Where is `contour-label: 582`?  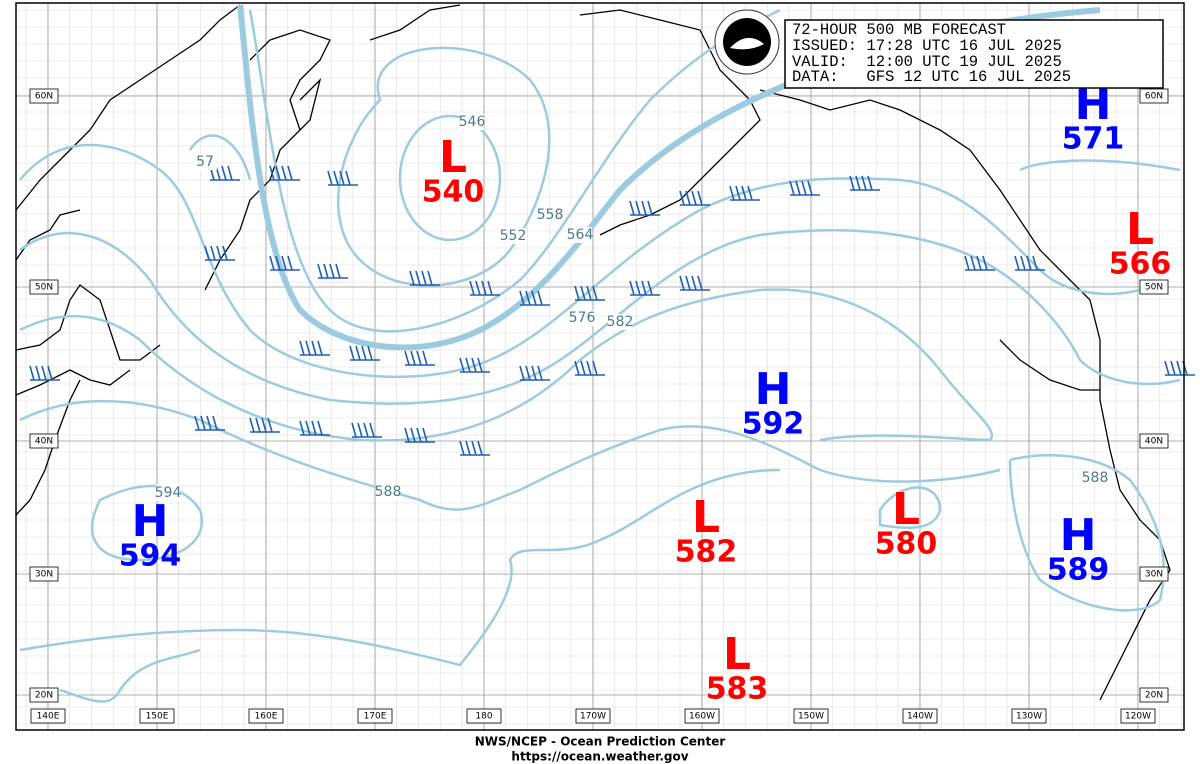
contour-label: 582 is located at coordinates (620, 322).